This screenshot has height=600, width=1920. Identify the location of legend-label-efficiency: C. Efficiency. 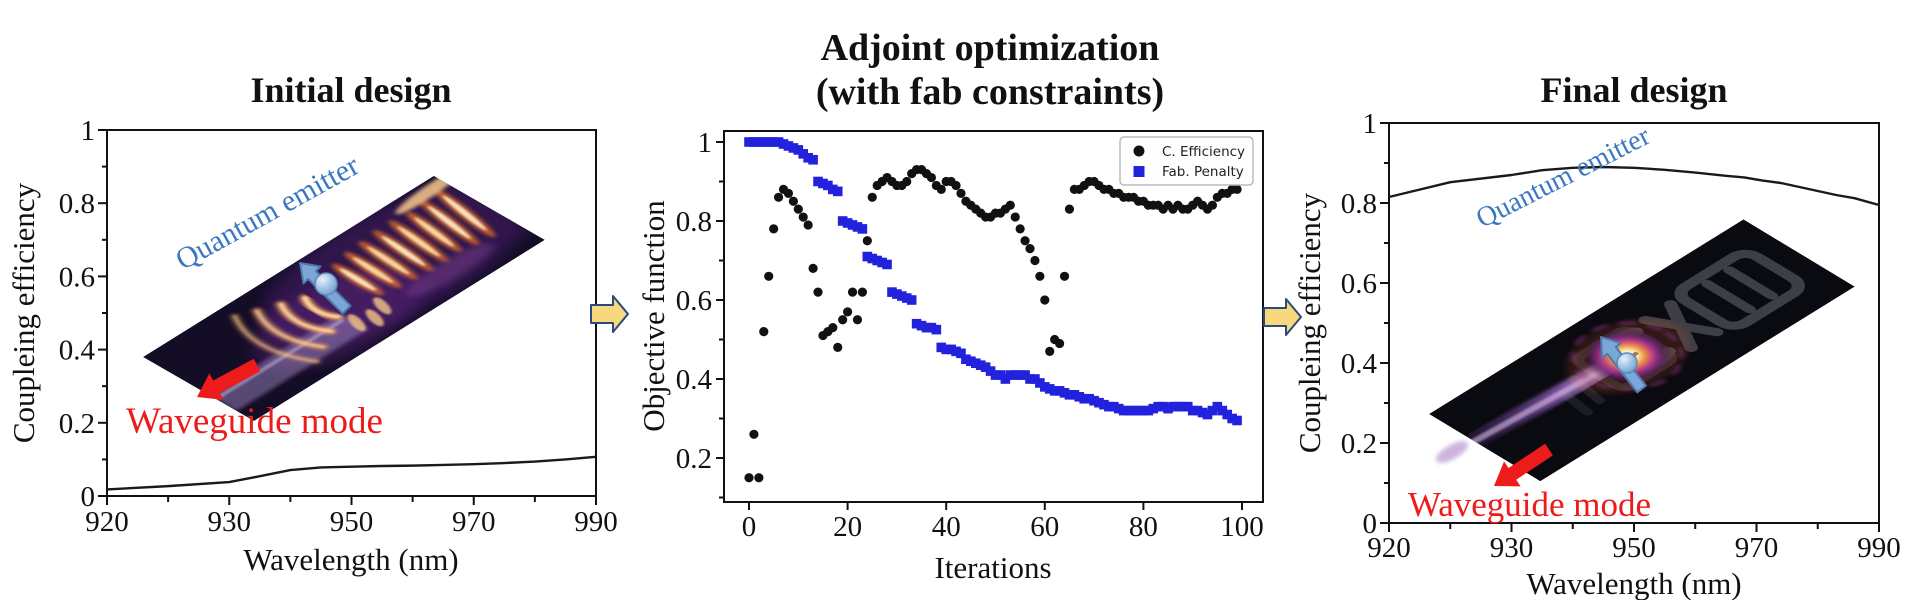
(1203, 152).